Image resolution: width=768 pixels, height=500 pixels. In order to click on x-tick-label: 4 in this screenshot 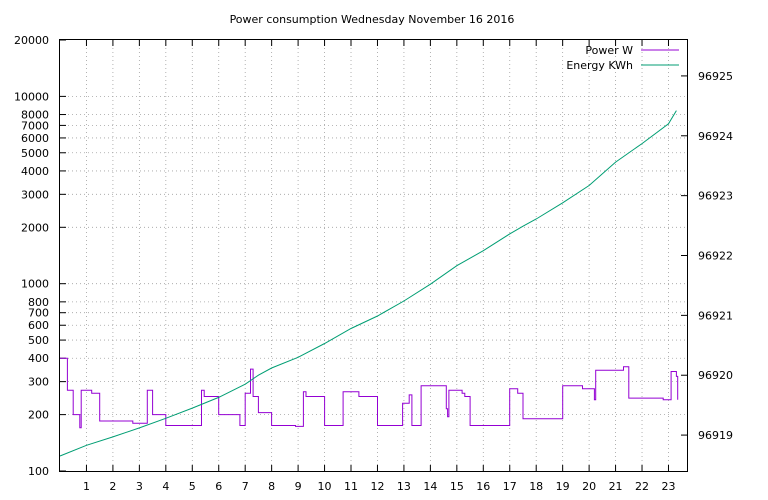, I will do `click(165, 486)`.